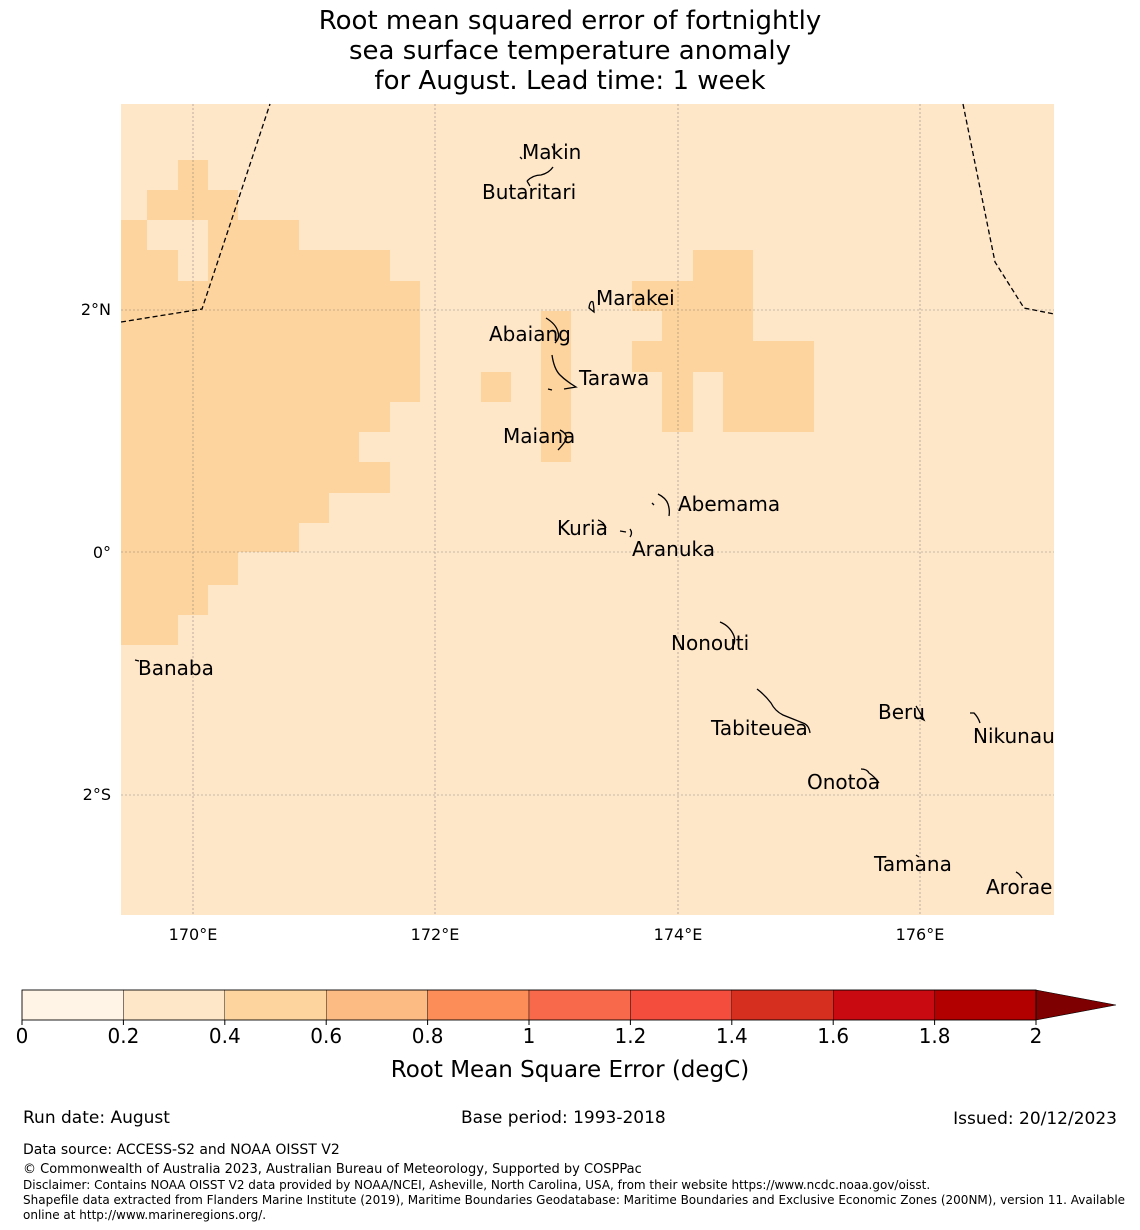  What do you see at coordinates (912, 864) in the screenshot?
I see `island-label-tamana: Tamana` at bounding box center [912, 864].